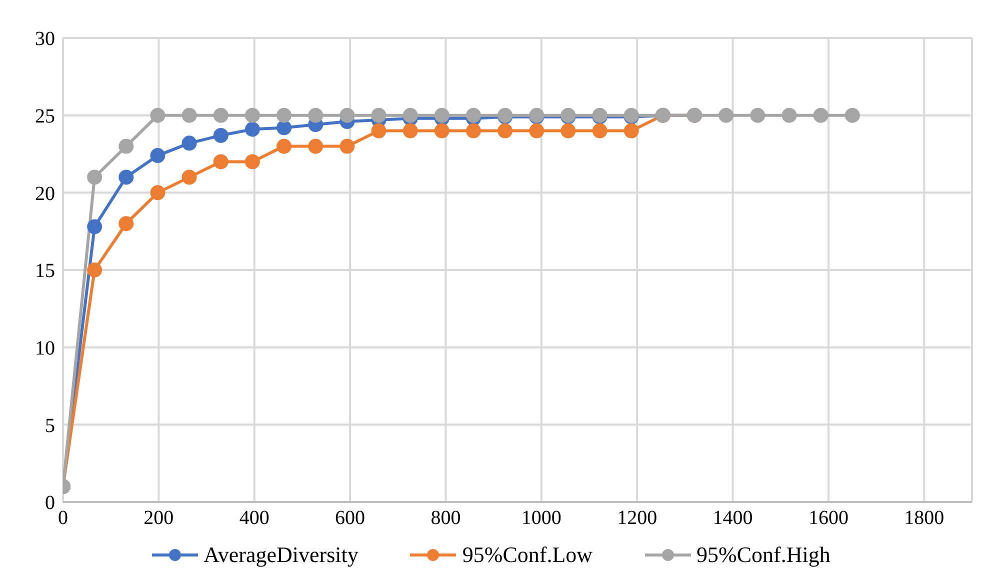 The image size is (988, 586). I want to click on y-tick-label: 10, so click(45, 348).